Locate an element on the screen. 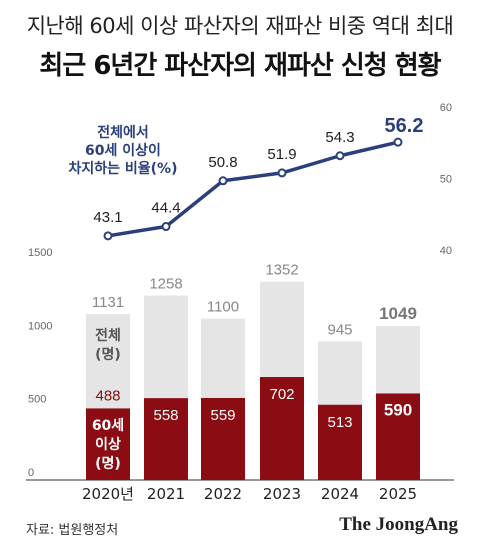  x-category-label: 2025 is located at coordinates (398, 494).